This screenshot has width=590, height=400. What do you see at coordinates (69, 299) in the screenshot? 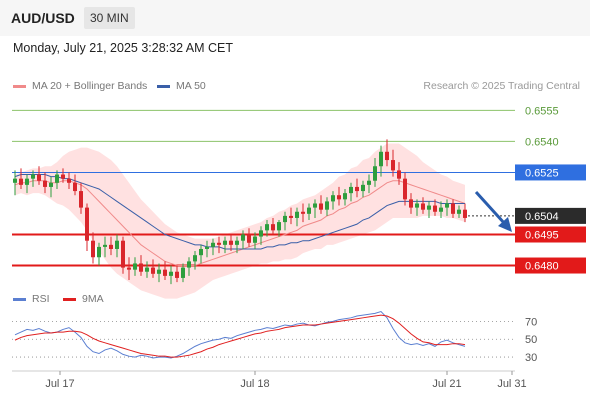
I see `9ma-swatch` at bounding box center [69, 299].